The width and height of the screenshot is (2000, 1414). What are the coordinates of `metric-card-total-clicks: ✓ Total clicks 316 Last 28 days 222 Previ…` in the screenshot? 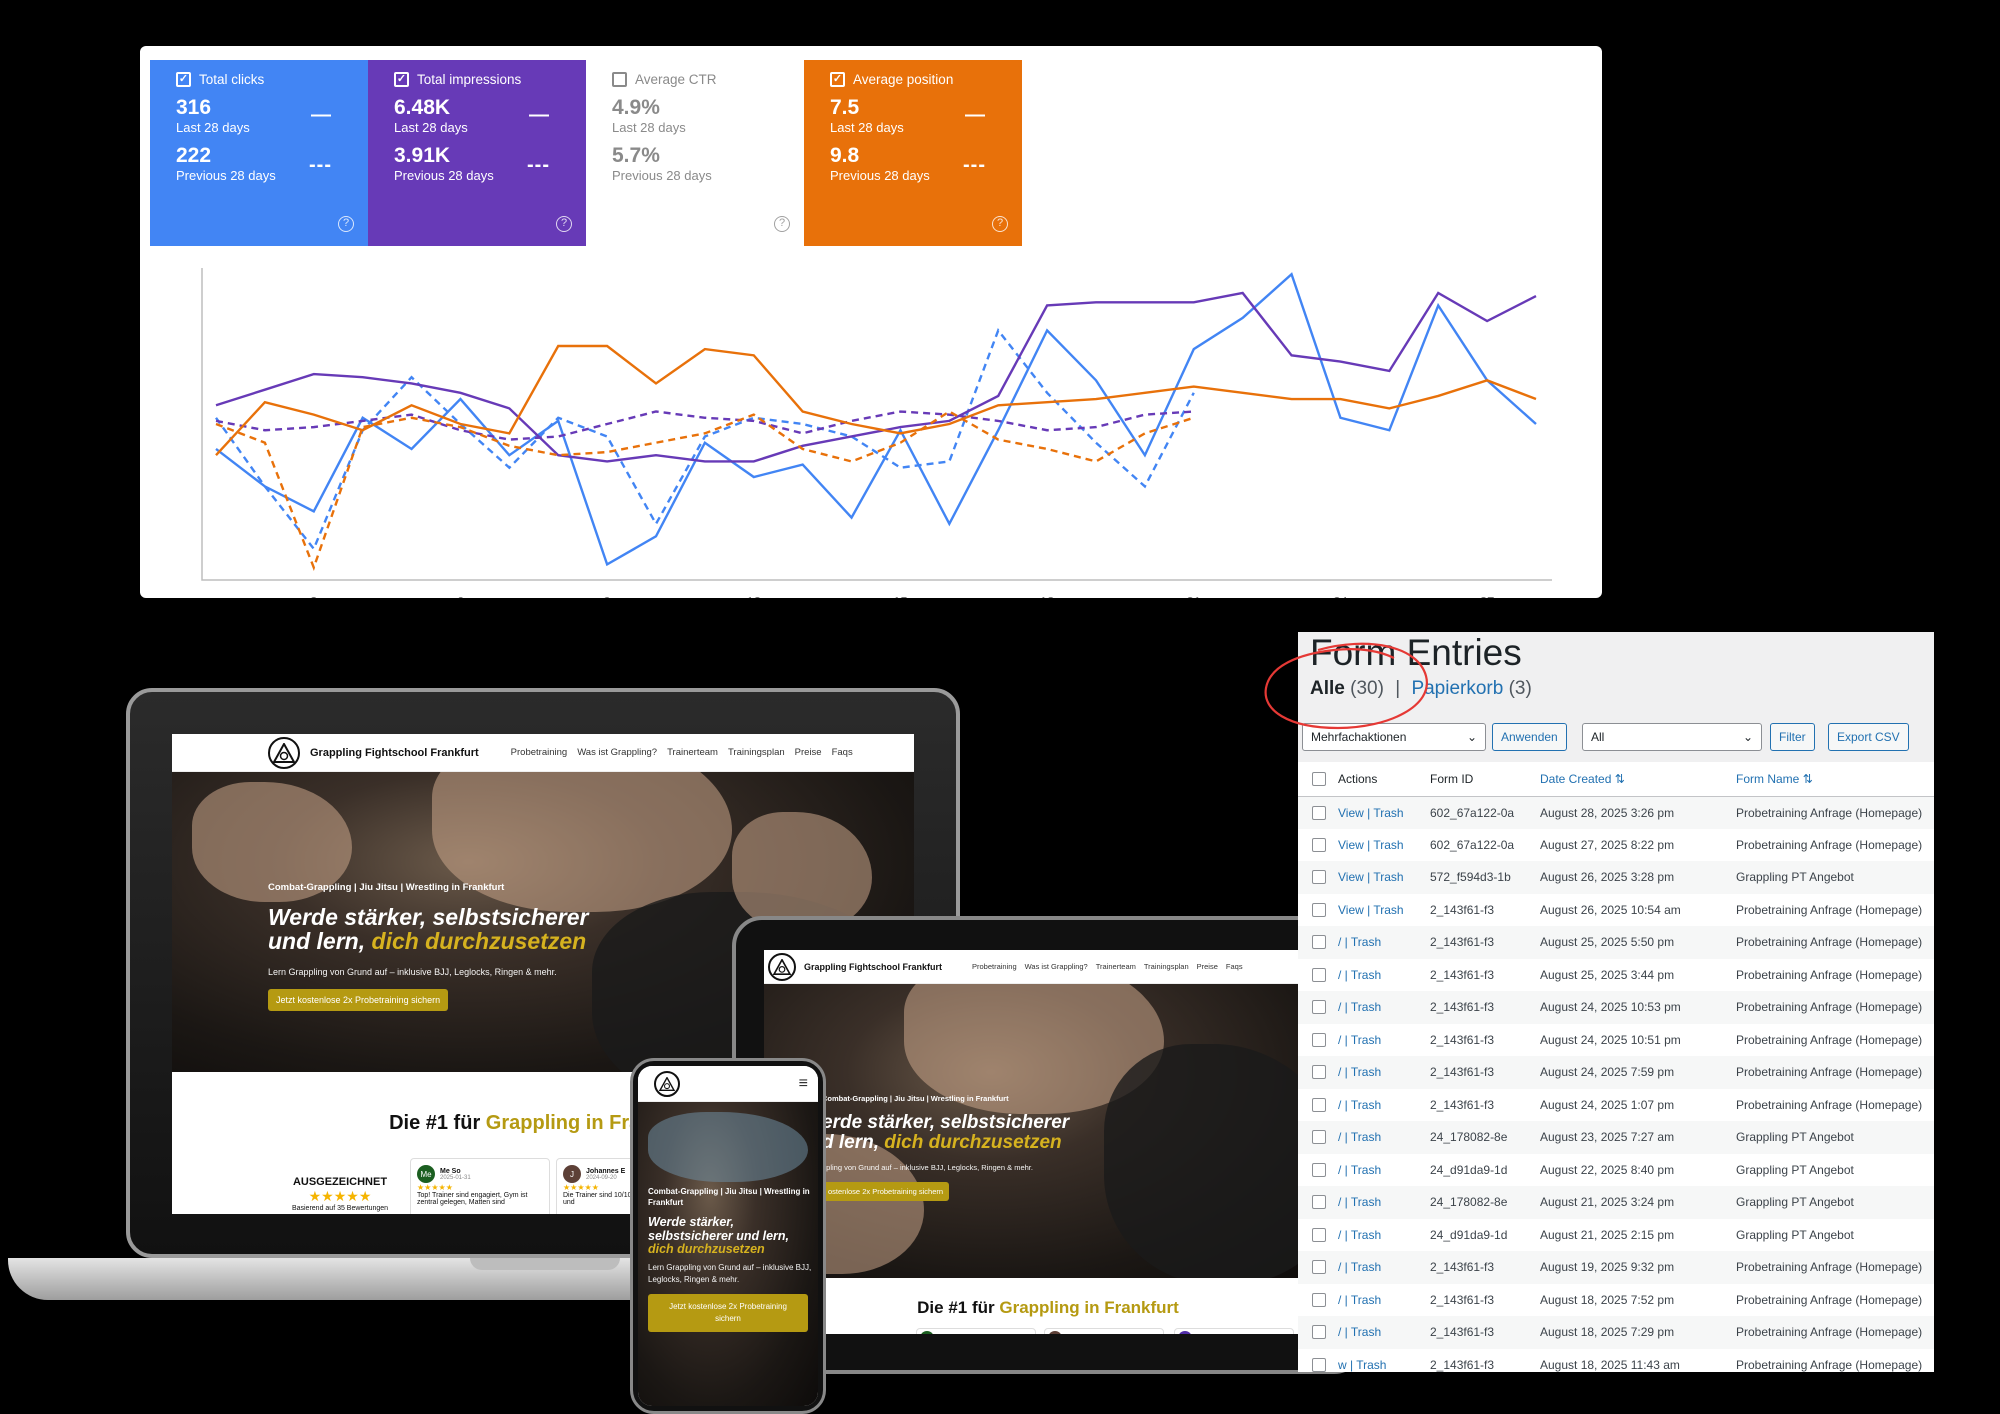 It's located at (259, 153).